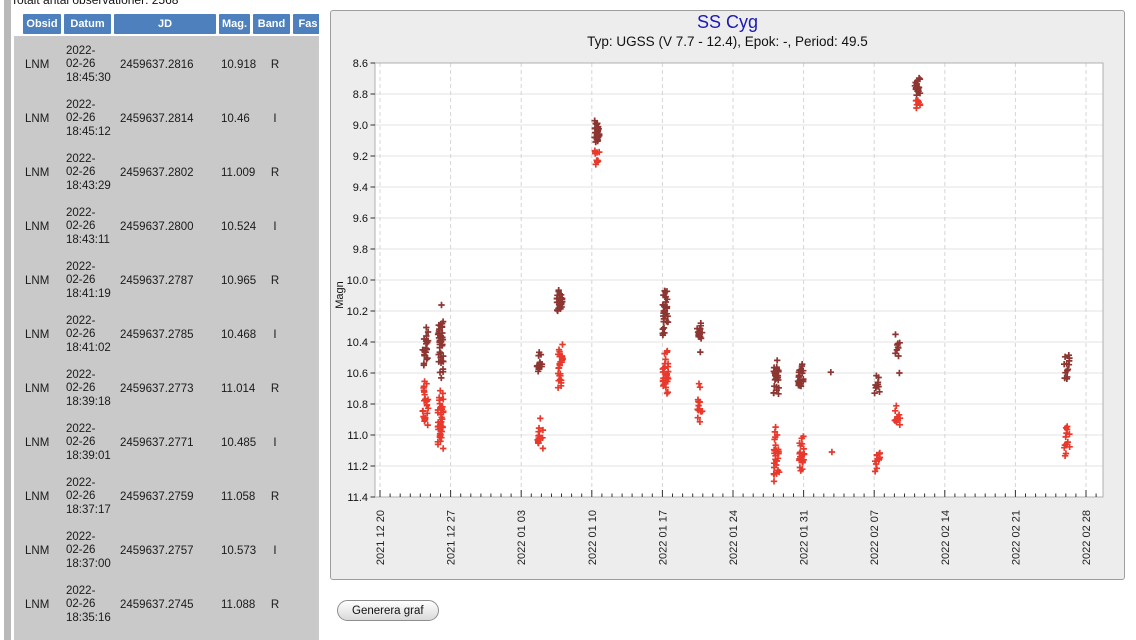 The image size is (1136, 640). What do you see at coordinates (388, 610) in the screenshot?
I see `generate-graph-button: Generera graf` at bounding box center [388, 610].